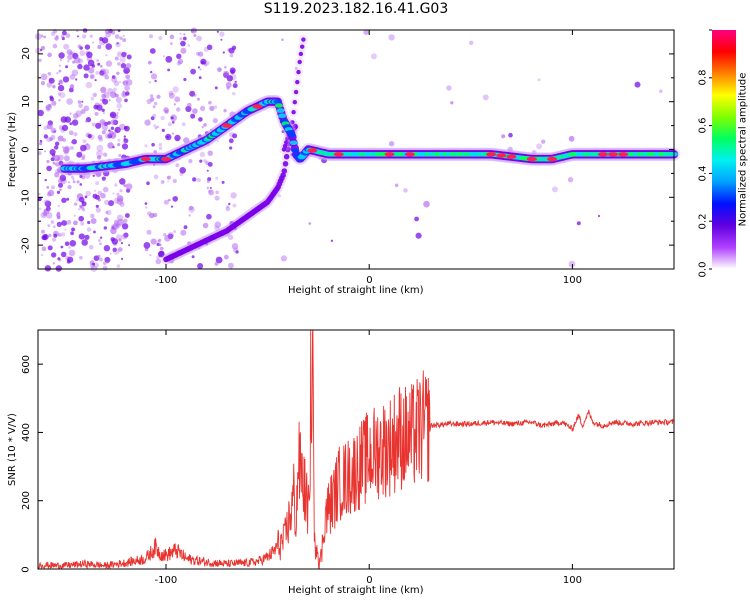  What do you see at coordinates (356, 9) in the screenshot?
I see `chart-title: S119.2023.182.16.41.G03` at bounding box center [356, 9].